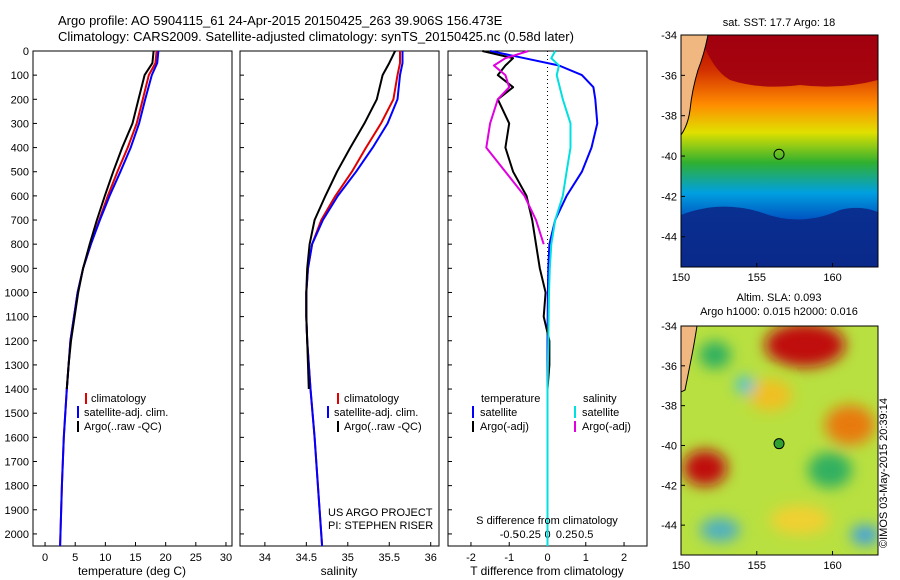 The height and width of the screenshot is (580, 900). What do you see at coordinates (669, 117) in the screenshot?
I see `lat-tick-label: -38` at bounding box center [669, 117].